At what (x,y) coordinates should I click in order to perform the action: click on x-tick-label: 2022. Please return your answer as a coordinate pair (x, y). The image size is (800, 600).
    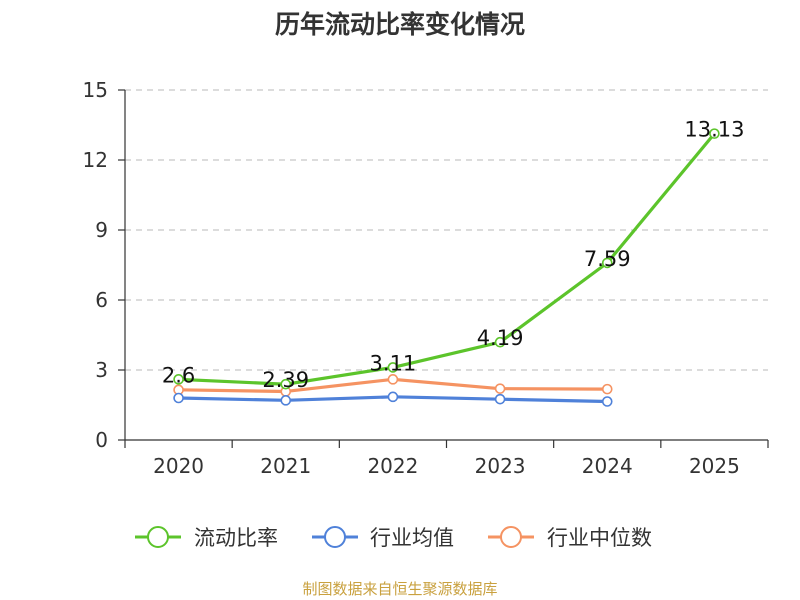
    Looking at the image, I should click on (392, 466).